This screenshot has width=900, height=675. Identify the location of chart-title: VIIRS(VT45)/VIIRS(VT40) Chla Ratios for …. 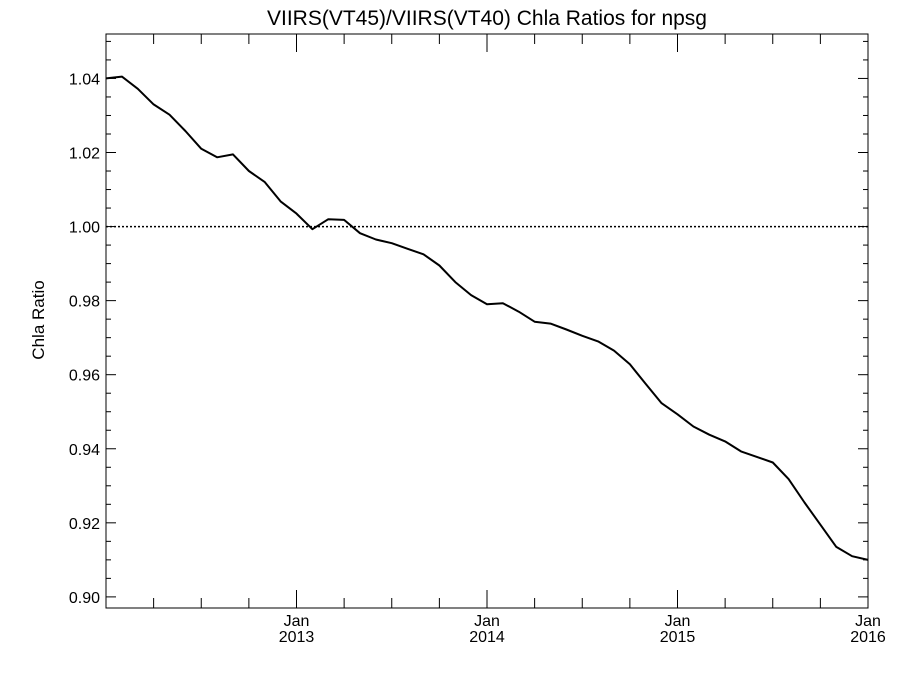
(487, 18).